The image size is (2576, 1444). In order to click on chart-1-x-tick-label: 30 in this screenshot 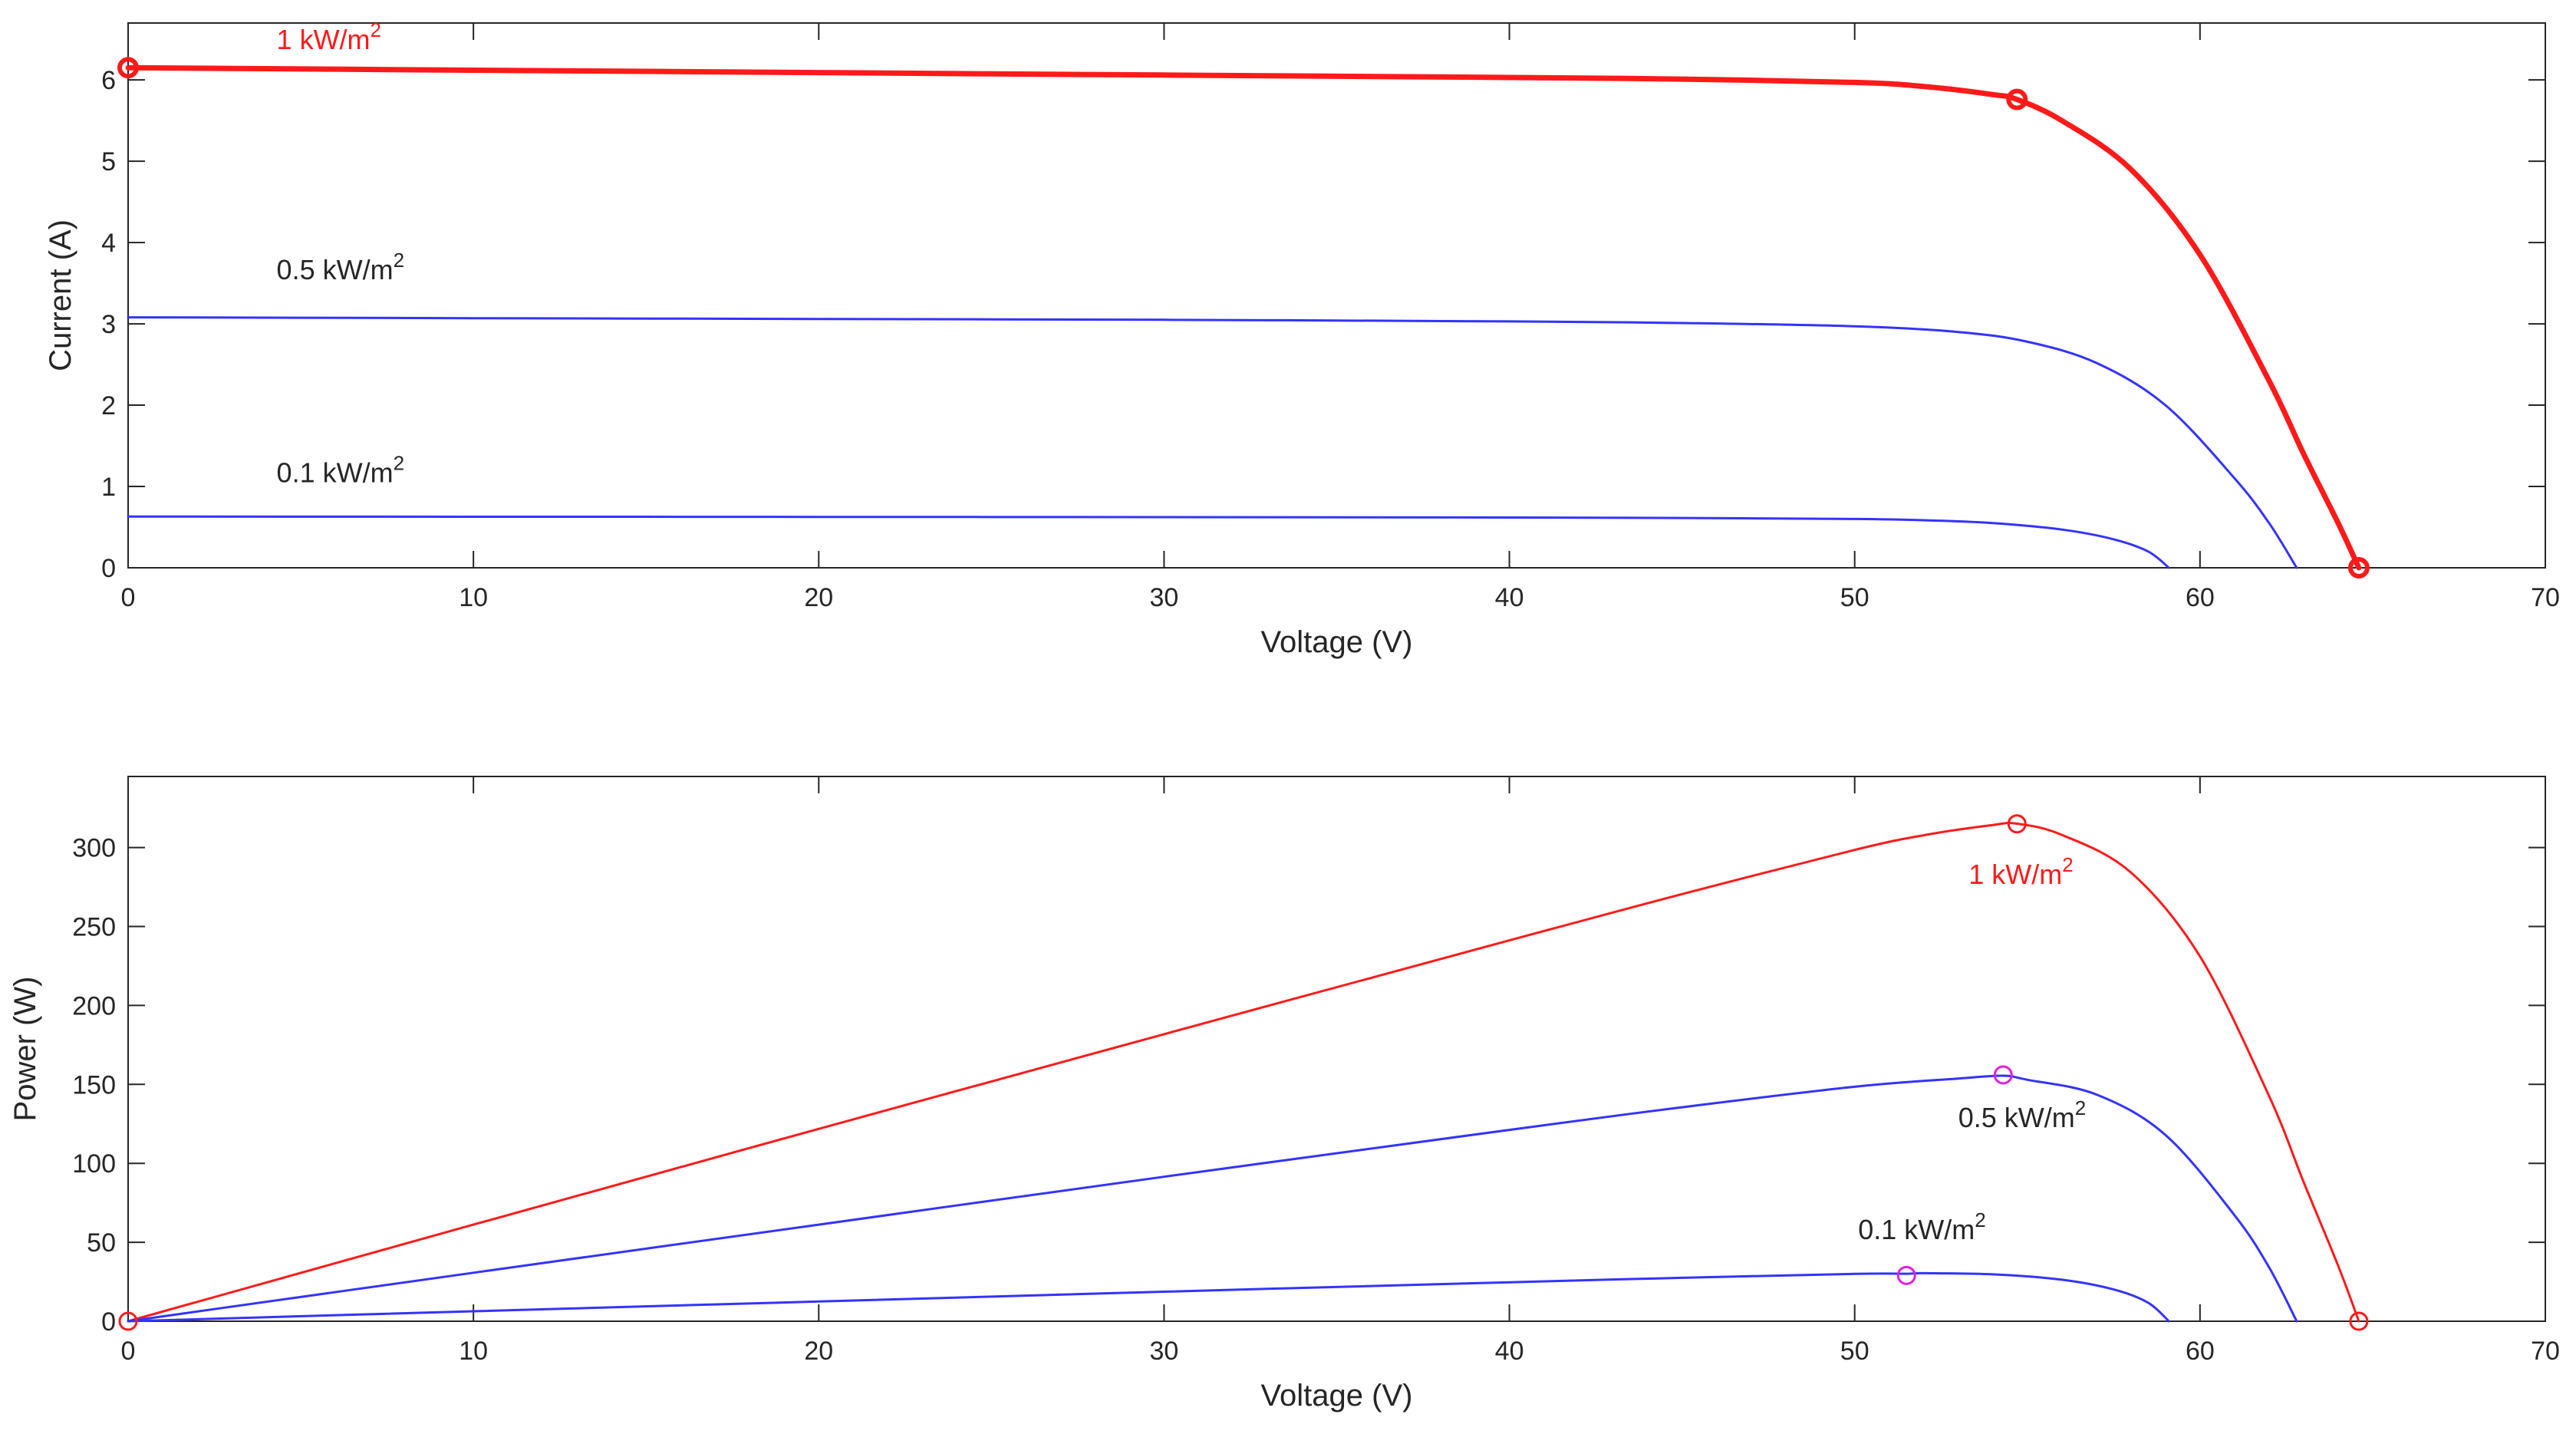, I will do `click(1164, 1352)`.